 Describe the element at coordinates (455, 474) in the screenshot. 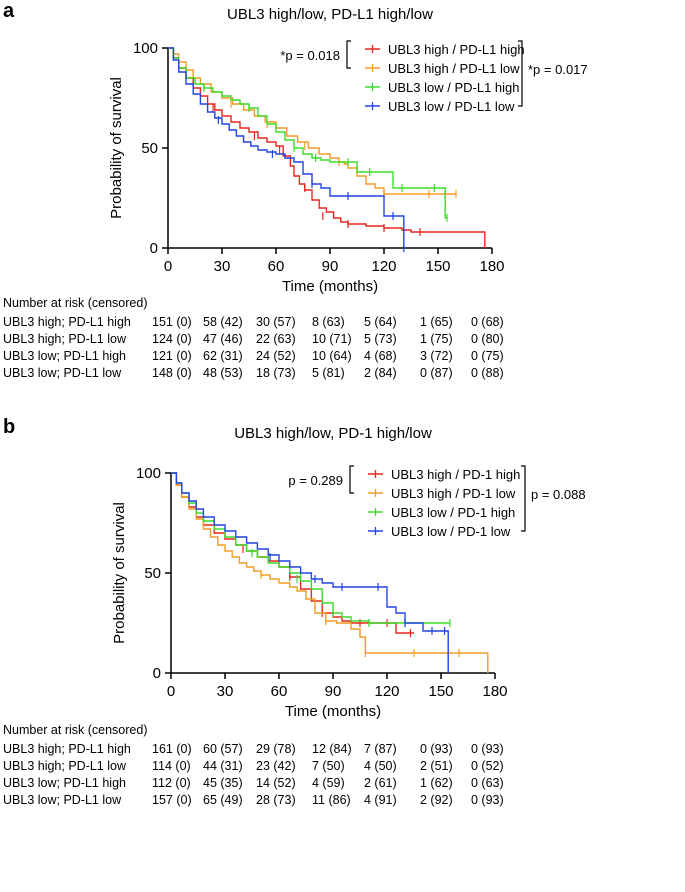

I see `legend-label: UBL3 high / PD-1 high` at that location.